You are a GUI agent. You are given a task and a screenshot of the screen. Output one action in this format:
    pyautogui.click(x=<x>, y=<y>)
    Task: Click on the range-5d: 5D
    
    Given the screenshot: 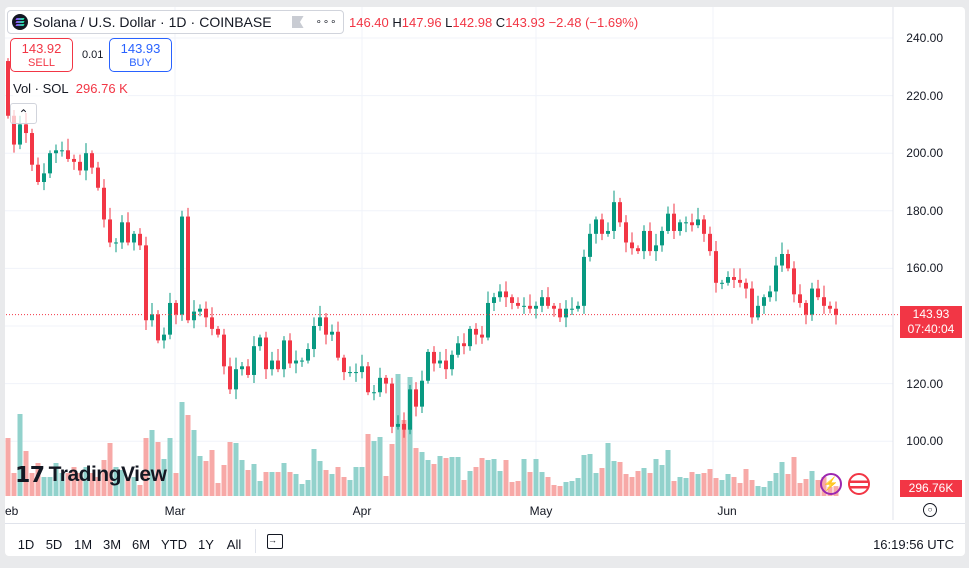 What is the action you would take?
    pyautogui.click(x=54, y=544)
    